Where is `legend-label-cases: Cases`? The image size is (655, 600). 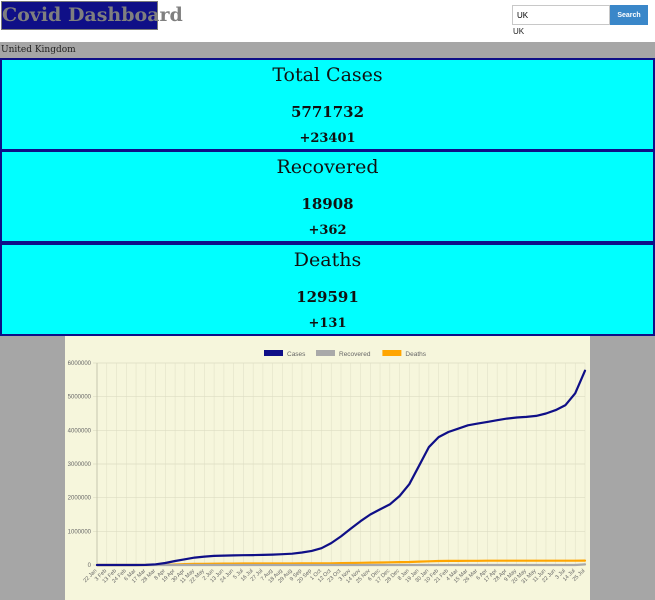
legend-label-cases: Cases is located at coordinates (296, 354).